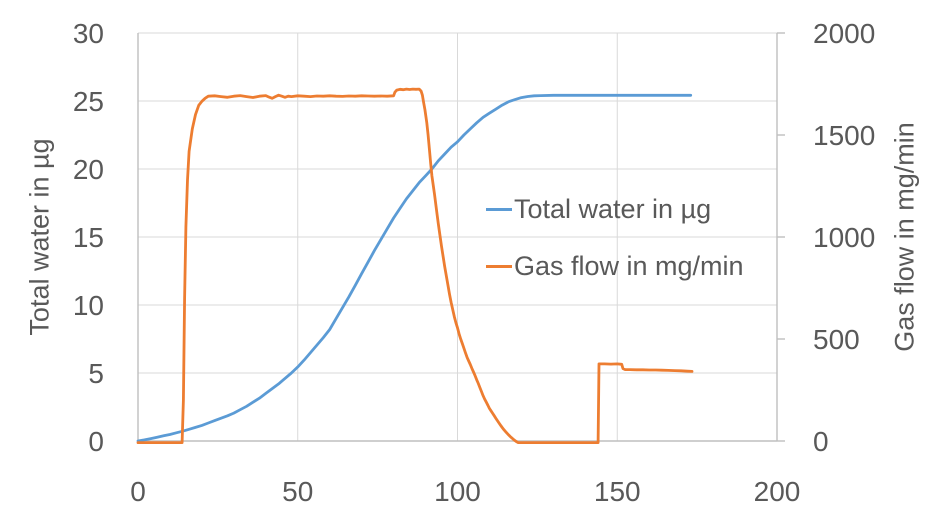  Describe the element at coordinates (88, 169) in the screenshot. I see `left-tick-label: 20` at that location.